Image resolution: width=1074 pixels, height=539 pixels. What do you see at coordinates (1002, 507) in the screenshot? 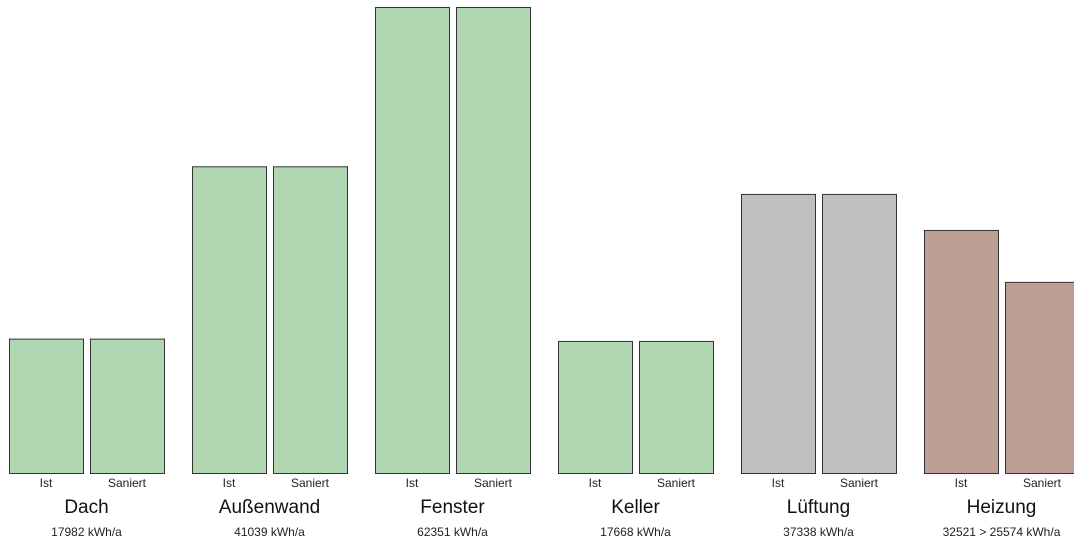
I see `group-label: Heizung` at bounding box center [1002, 507].